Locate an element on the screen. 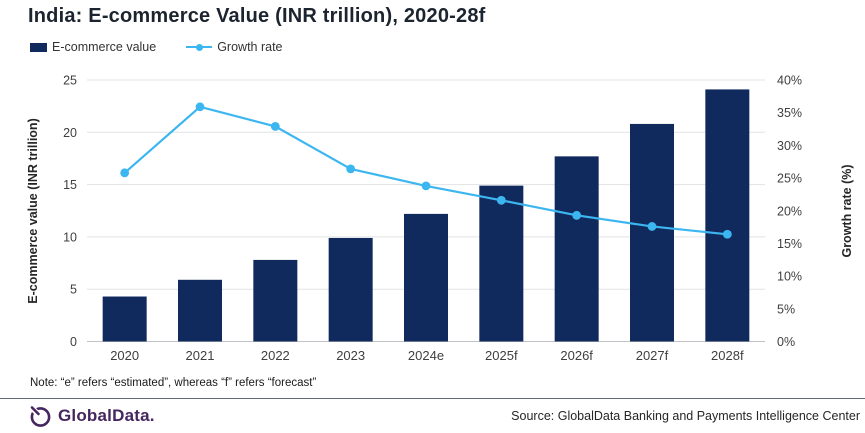  left-axis-title: E-commerce value (INR trillion) is located at coordinates (33, 210).